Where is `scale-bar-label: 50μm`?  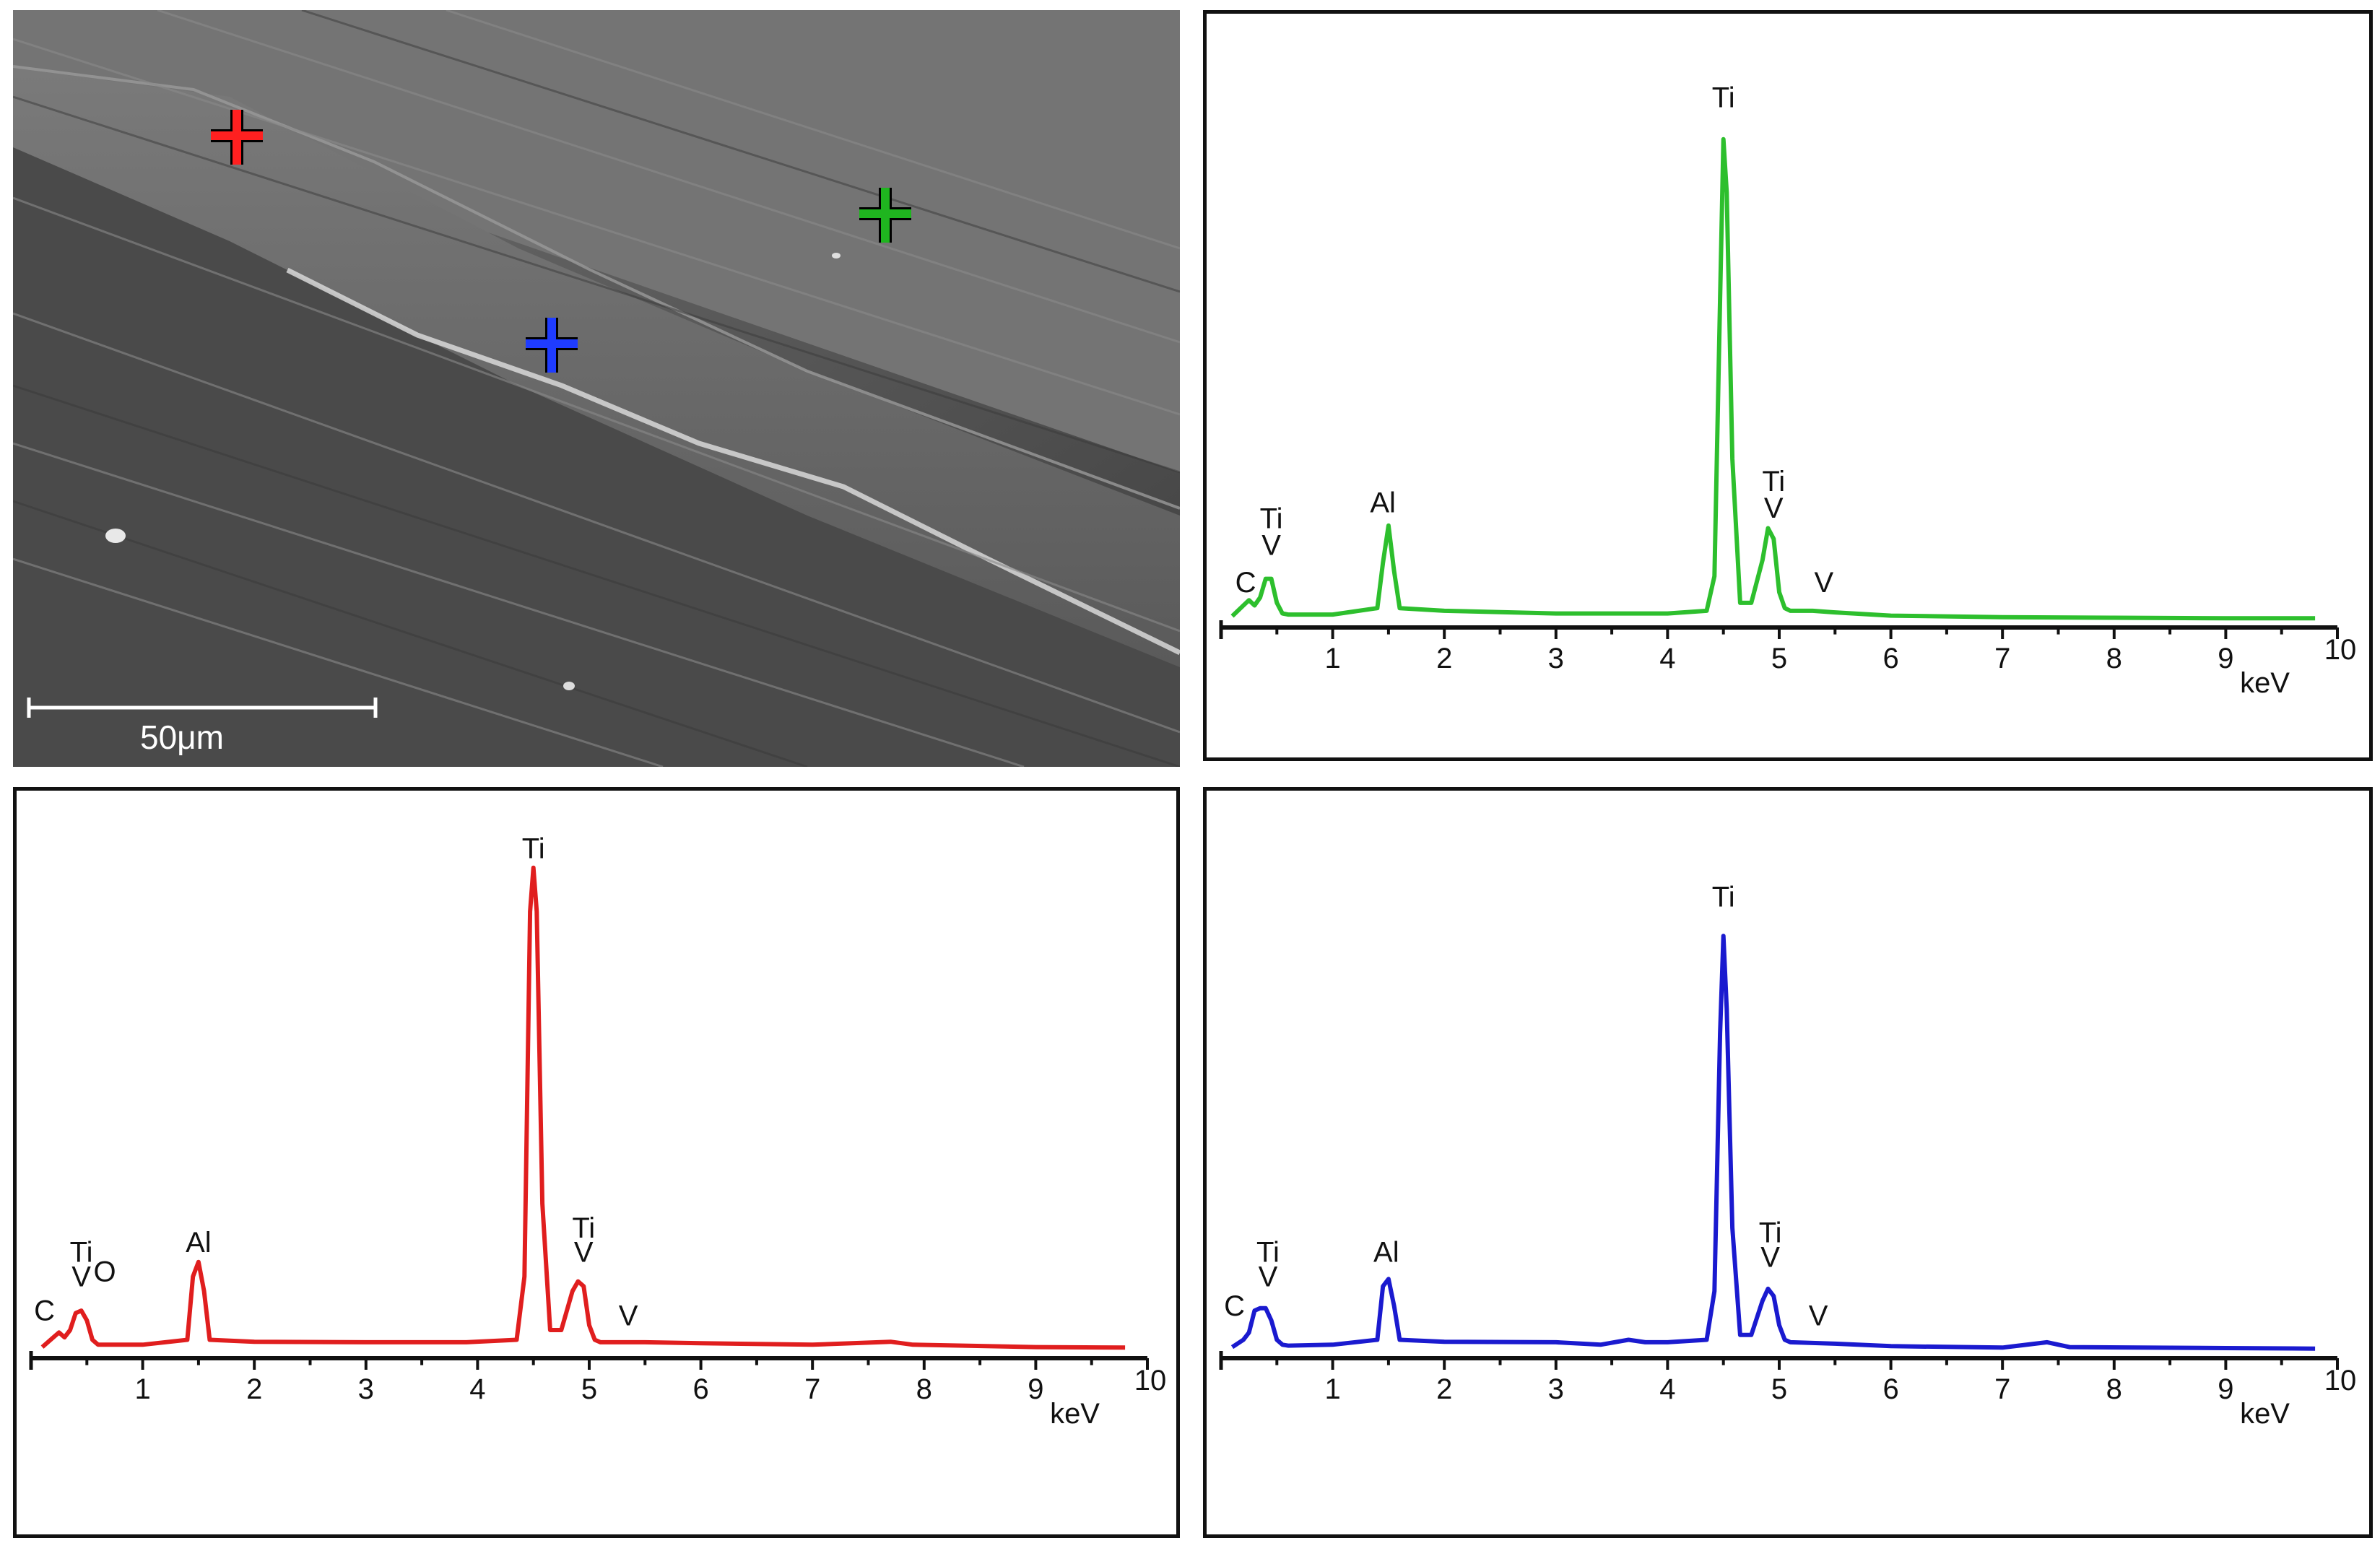 scale-bar-label: 50μm is located at coordinates (182, 737).